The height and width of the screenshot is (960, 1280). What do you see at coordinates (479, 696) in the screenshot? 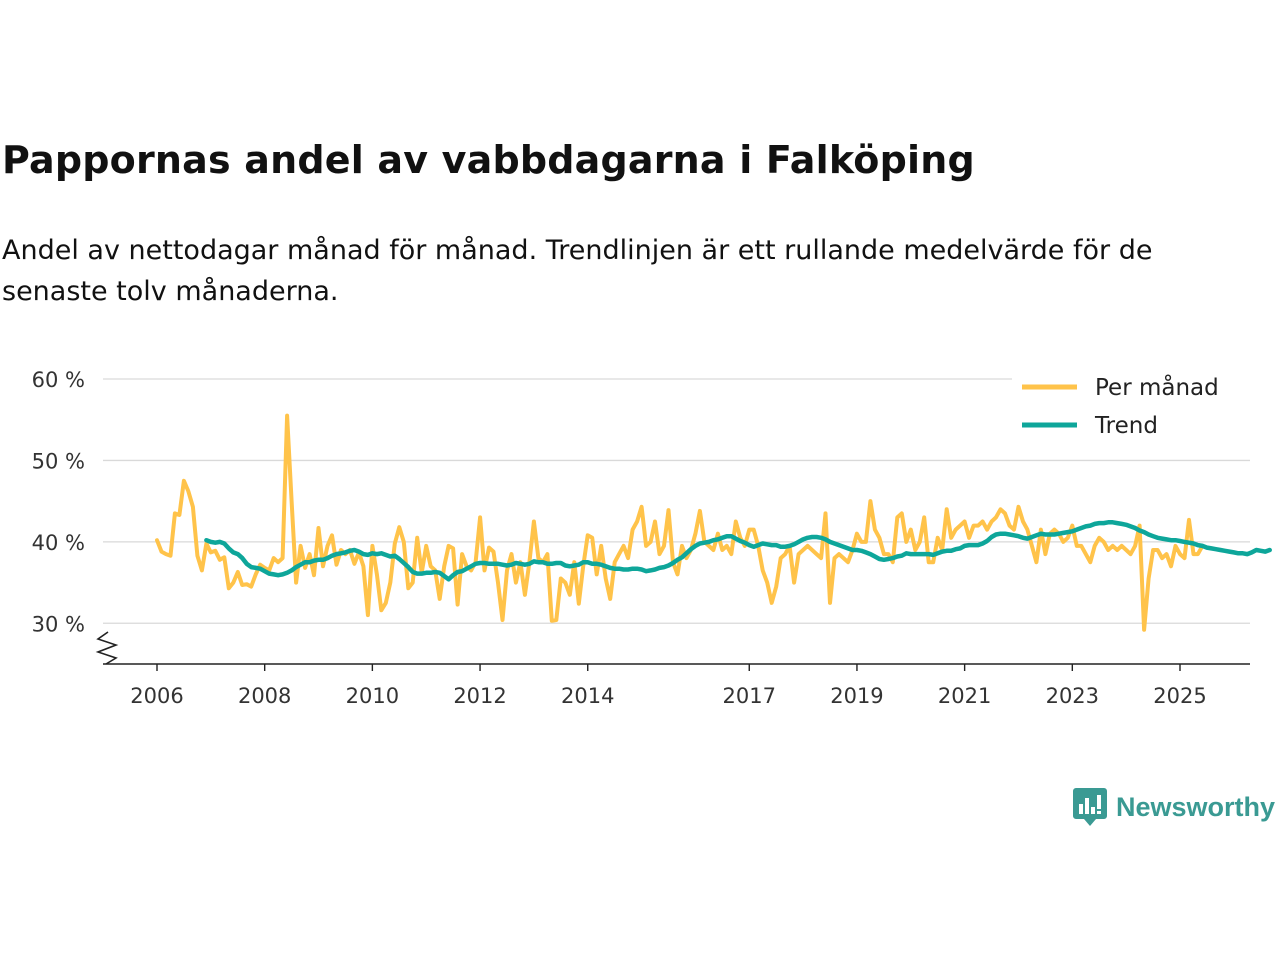
I see `x-tick-label: 2012` at bounding box center [479, 696].